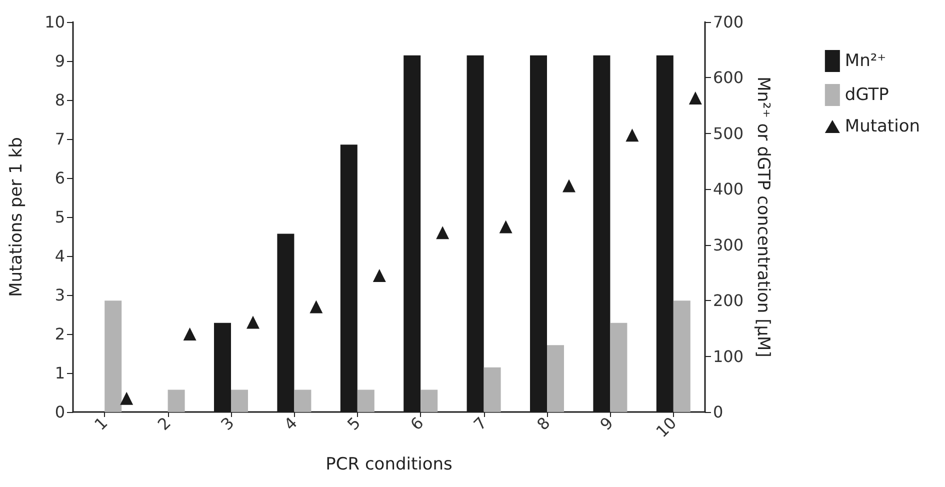 The width and height of the screenshot is (945, 487). I want to click on y-tick-label: 0, so click(59, 412).